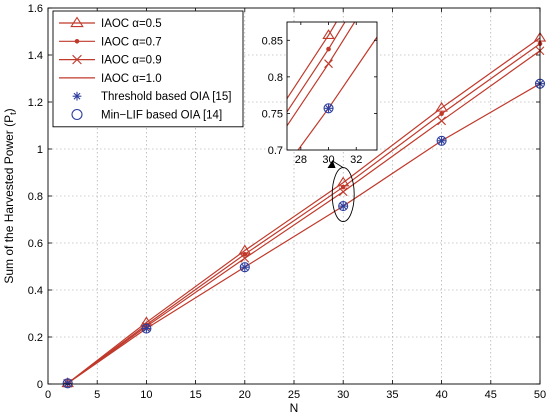  I want to click on inset-ticks: 28 30 320.70.750.80.85, so click(319, 94).